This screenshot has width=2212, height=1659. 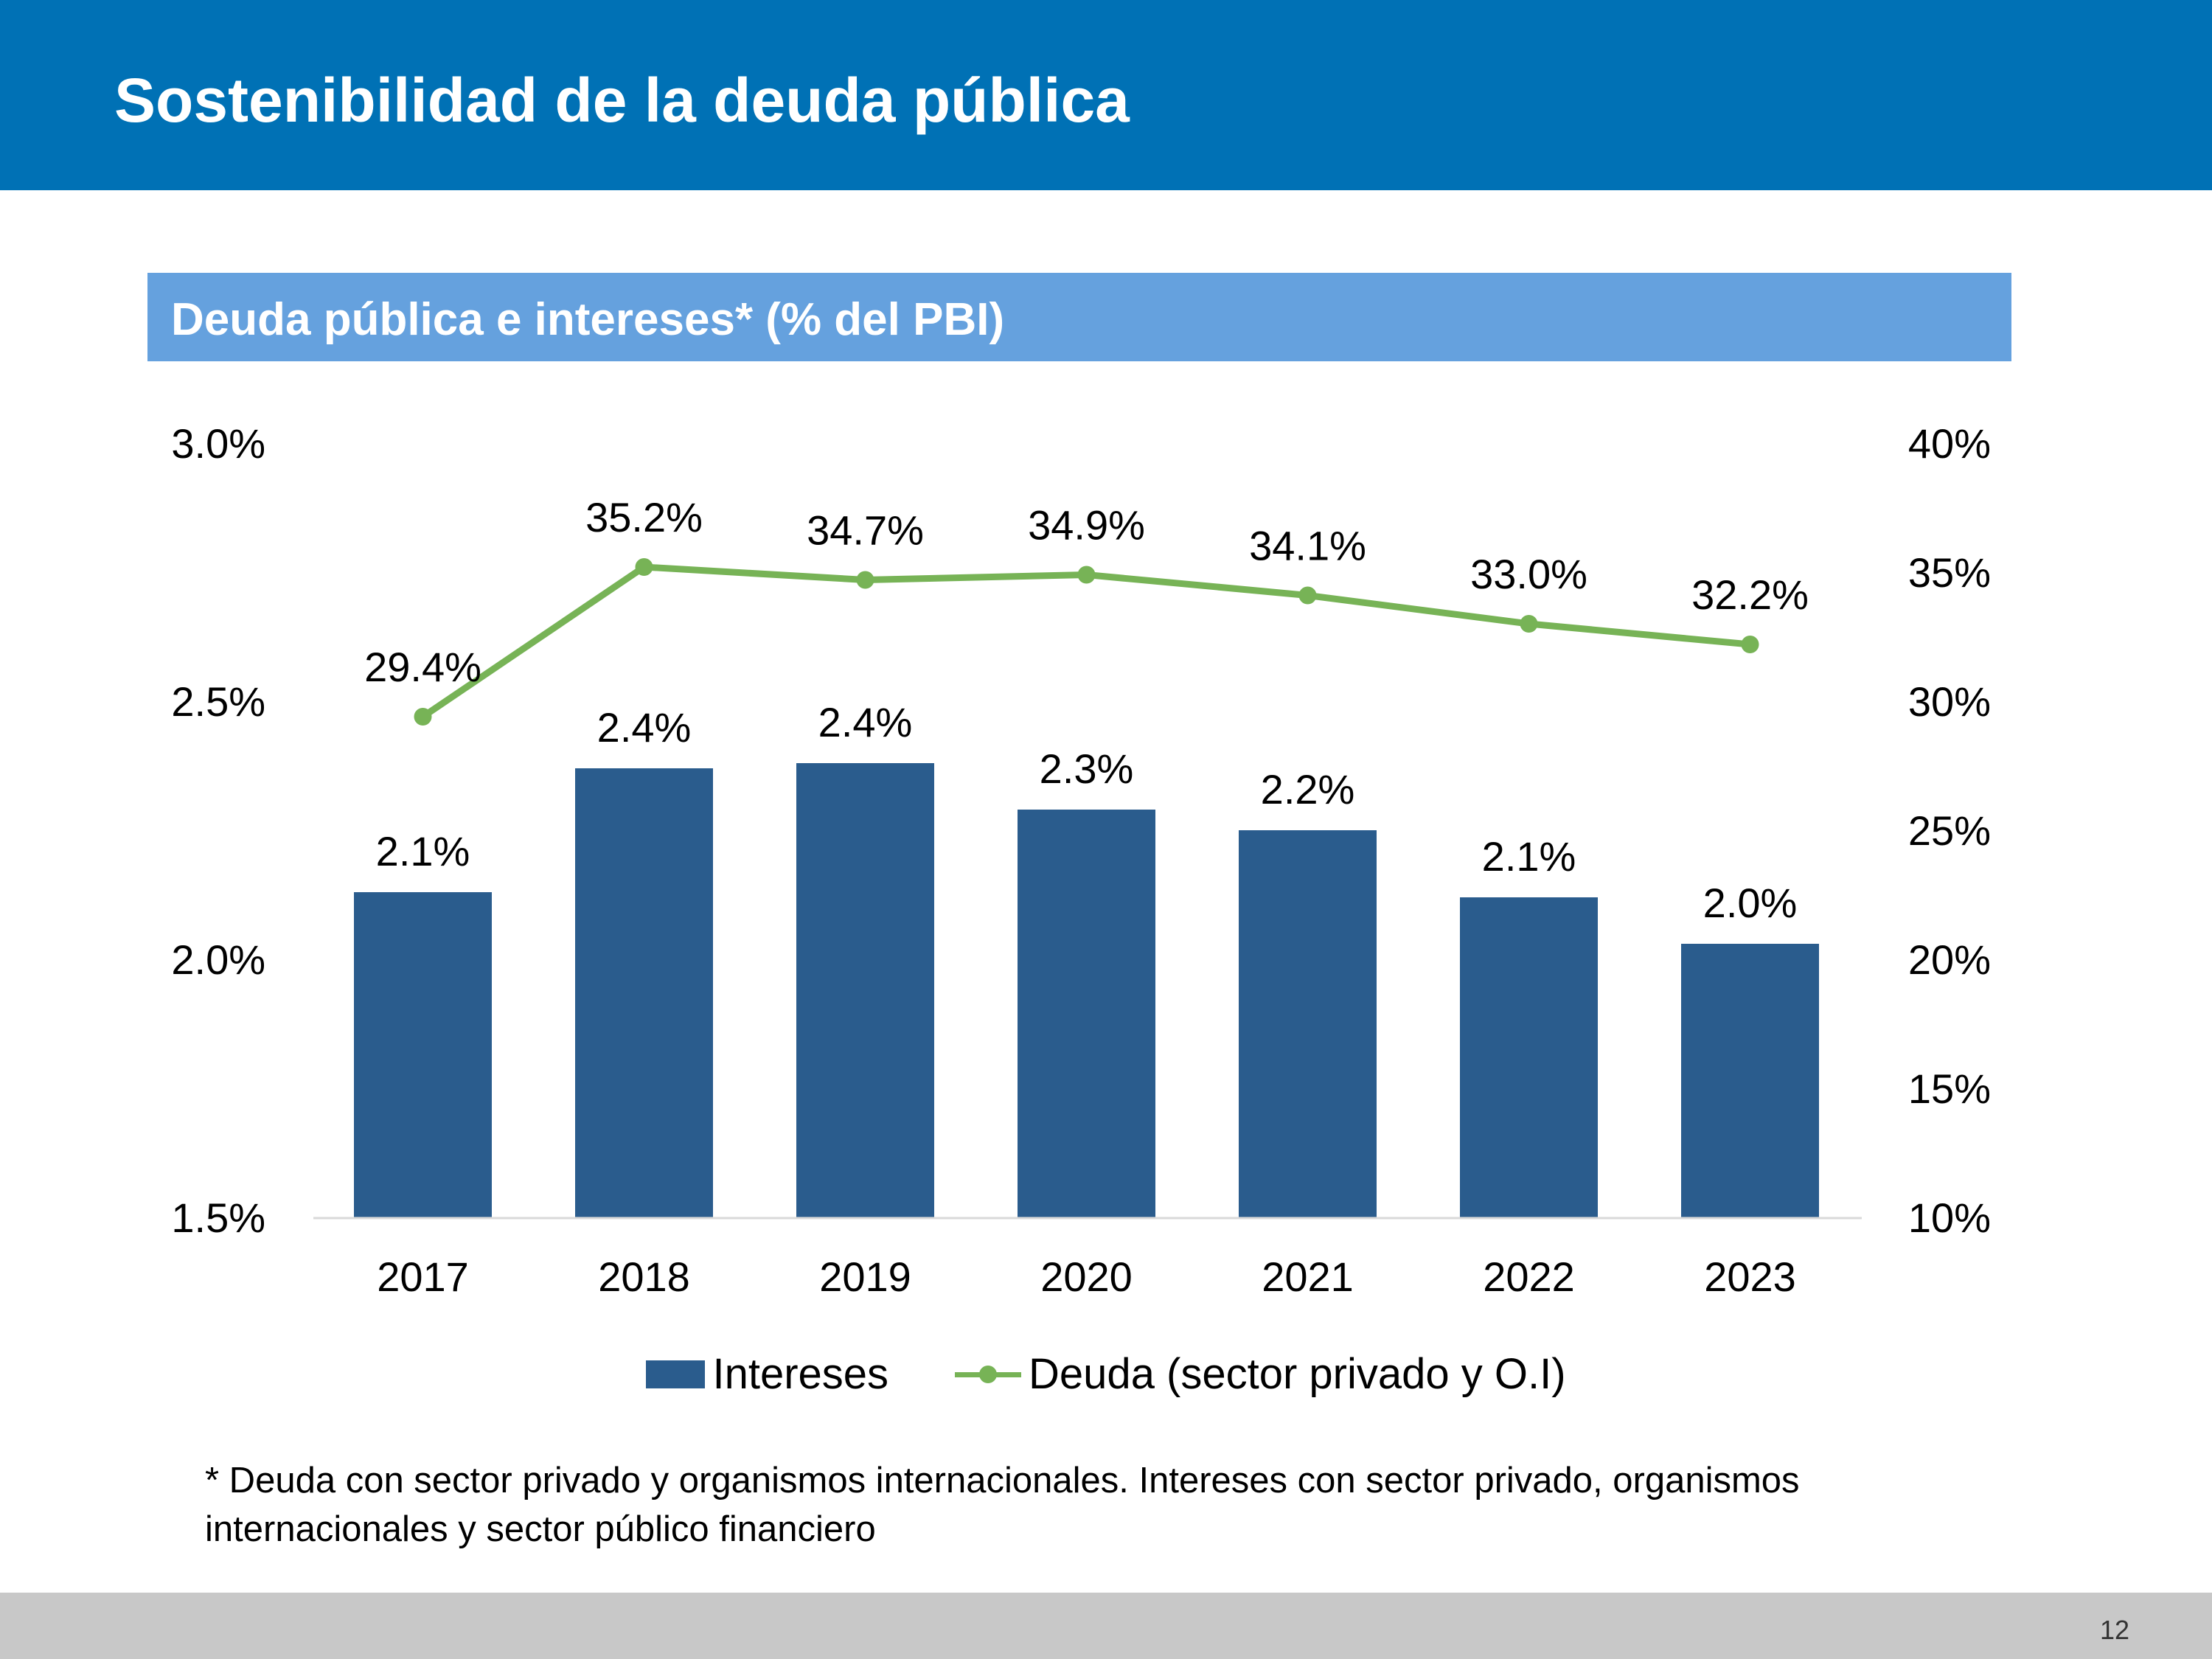 I want to click on x-axis: 2017 2018 2019 2020 2021 2022 2023, so click(x=1086, y=1276).